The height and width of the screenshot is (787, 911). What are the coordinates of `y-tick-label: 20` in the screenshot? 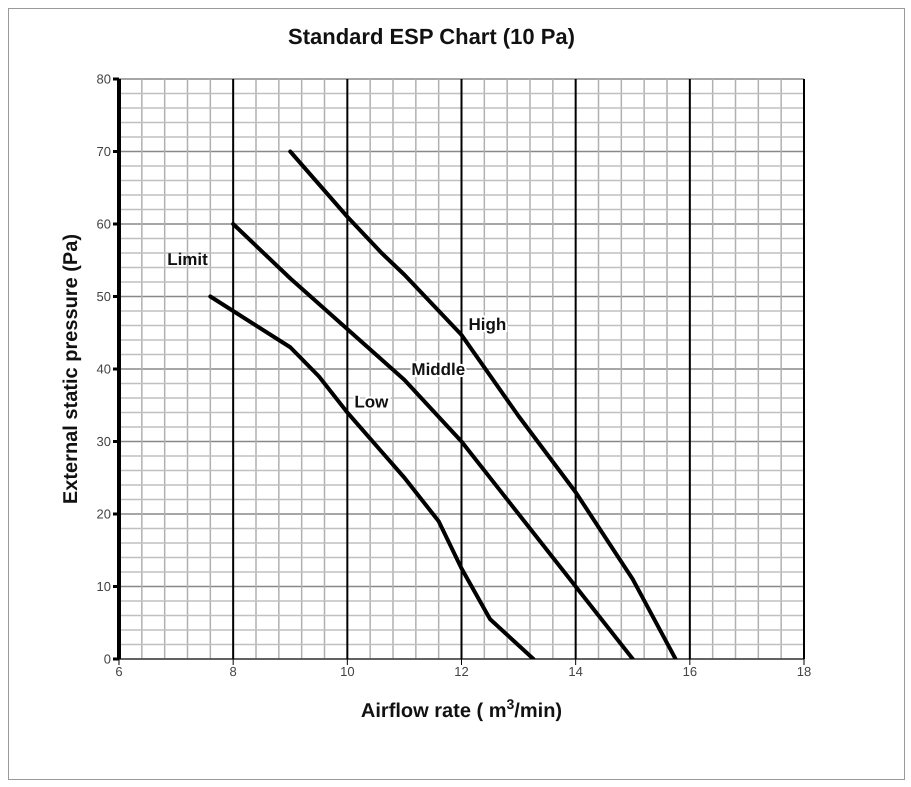 It's located at (103, 514).